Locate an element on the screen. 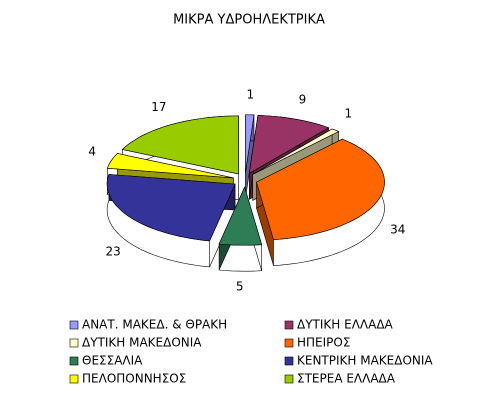 The image size is (498, 413). chart-title: ΜΙΚΡΑ ΥΔΡΟΗΛΕΚΤΡΙΚΑ is located at coordinates (249, 20).